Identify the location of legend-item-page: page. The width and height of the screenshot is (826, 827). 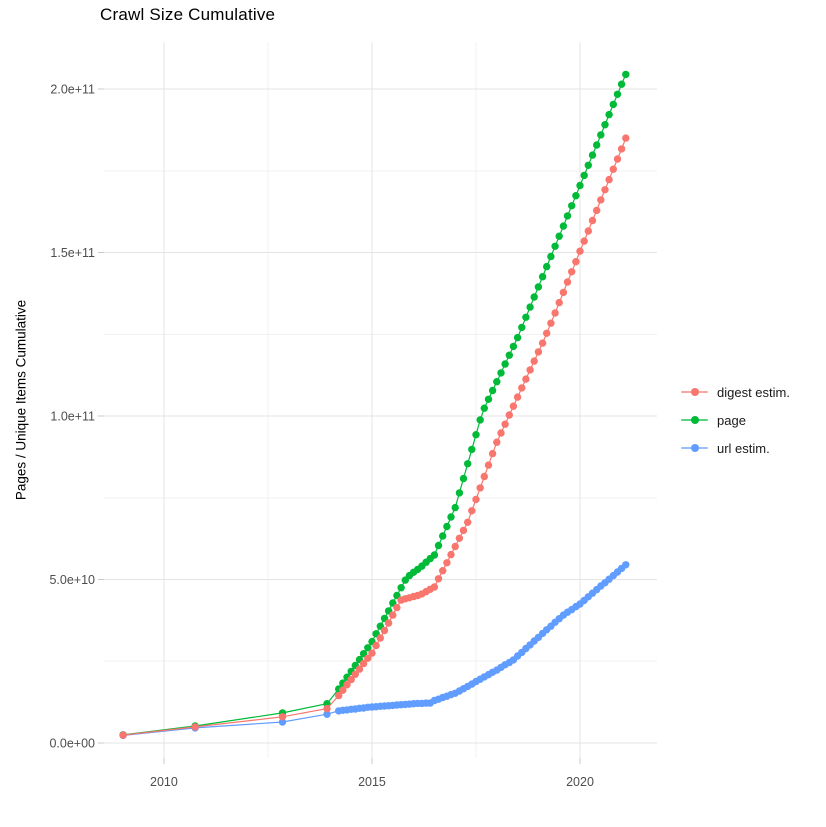
(735, 420).